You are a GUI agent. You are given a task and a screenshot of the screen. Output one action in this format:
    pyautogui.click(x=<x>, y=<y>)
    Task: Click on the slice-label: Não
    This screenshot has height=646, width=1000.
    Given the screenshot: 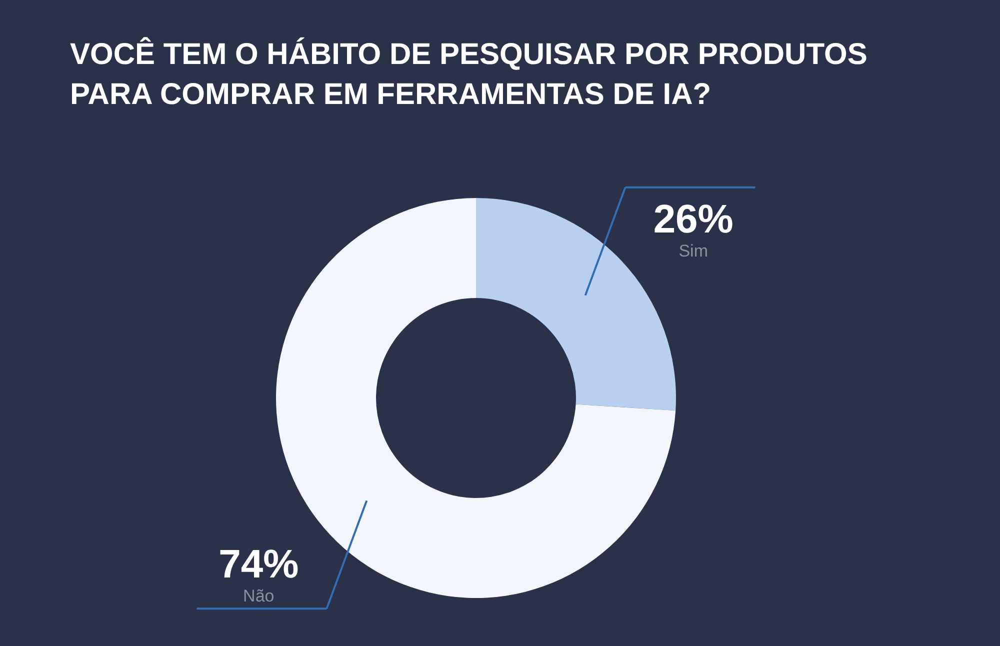 What is the action you would take?
    pyautogui.click(x=258, y=596)
    